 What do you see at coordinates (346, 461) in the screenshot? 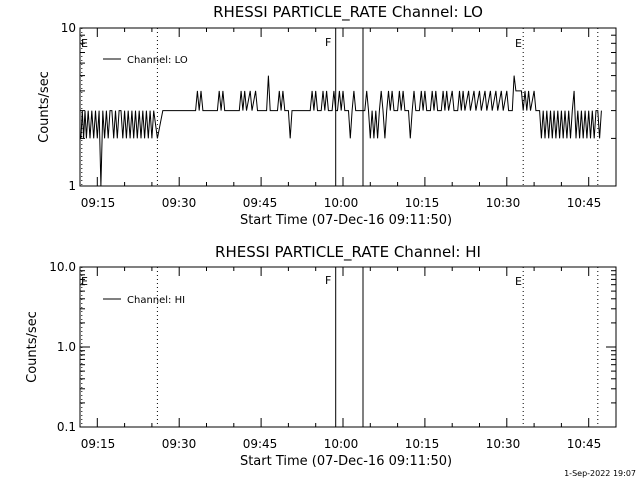
I see `x-axis-label-hi: Start Time (07-Dec-16 09:11:50)` at bounding box center [346, 461].